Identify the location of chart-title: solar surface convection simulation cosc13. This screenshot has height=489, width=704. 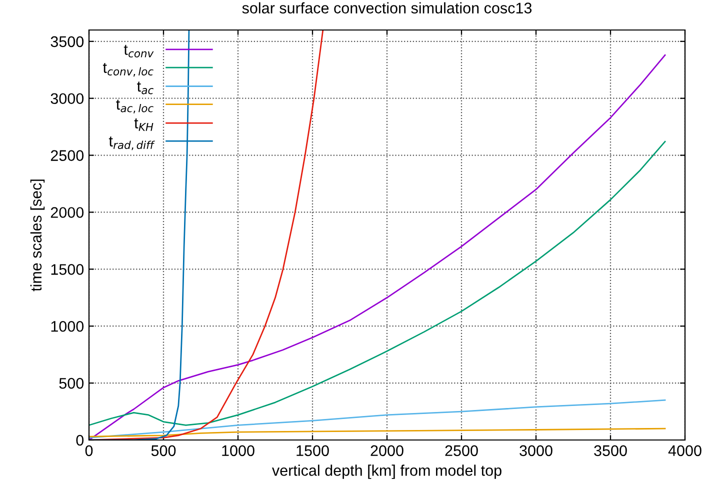
(387, 8).